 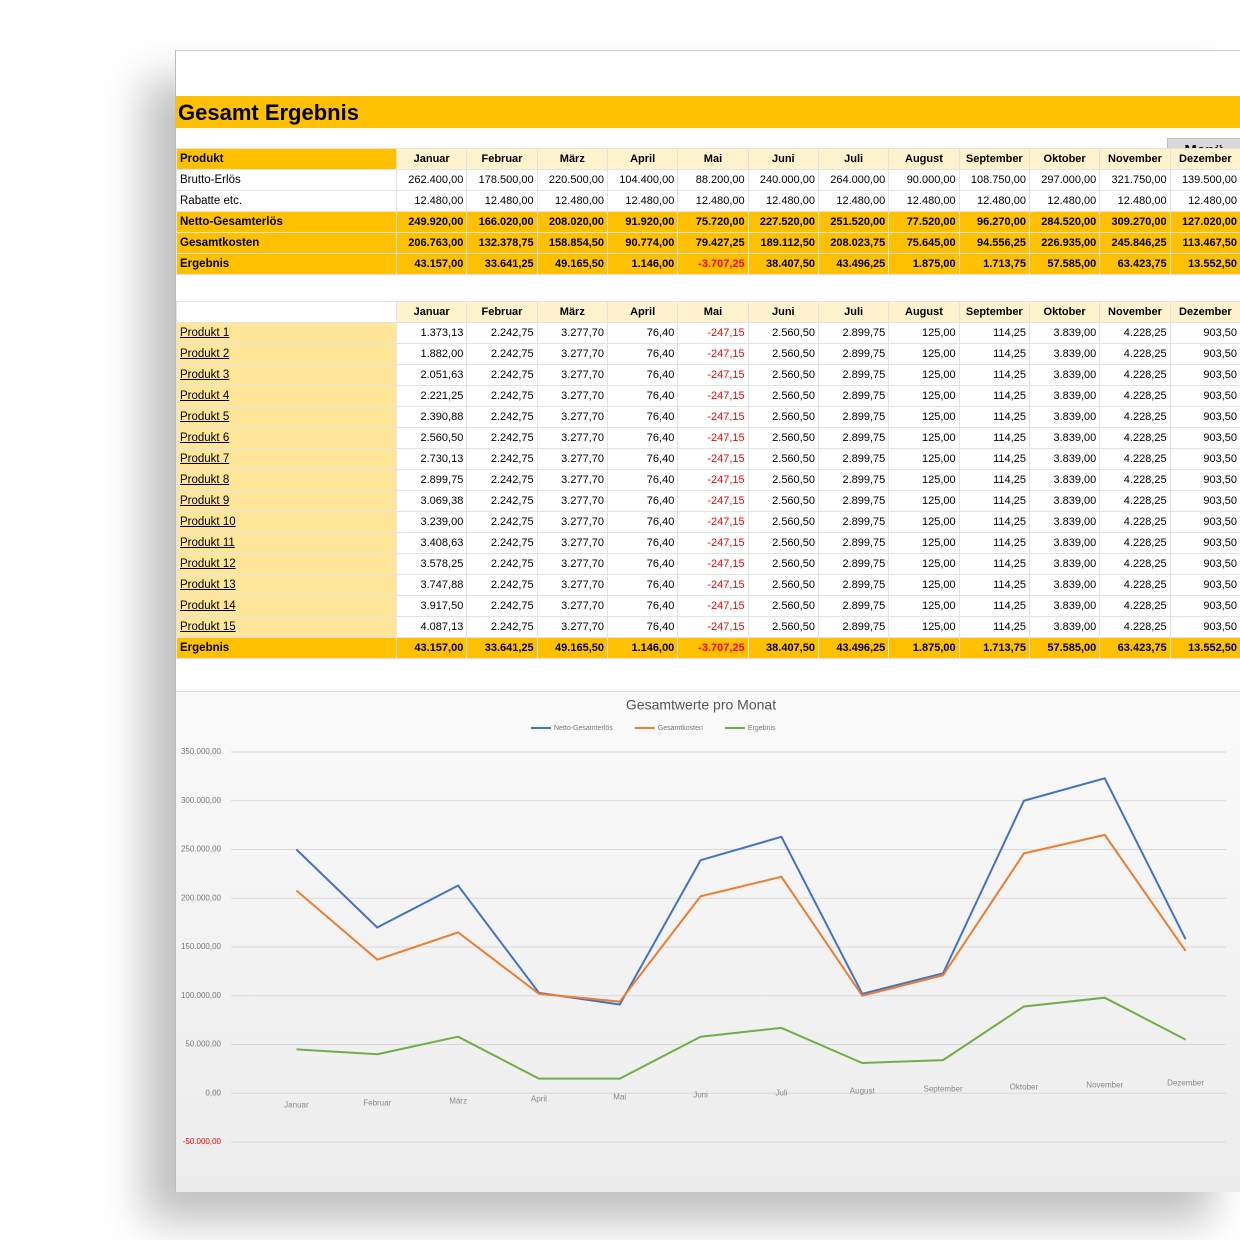 I want to click on x-tick-label: September, so click(x=943, y=1088).